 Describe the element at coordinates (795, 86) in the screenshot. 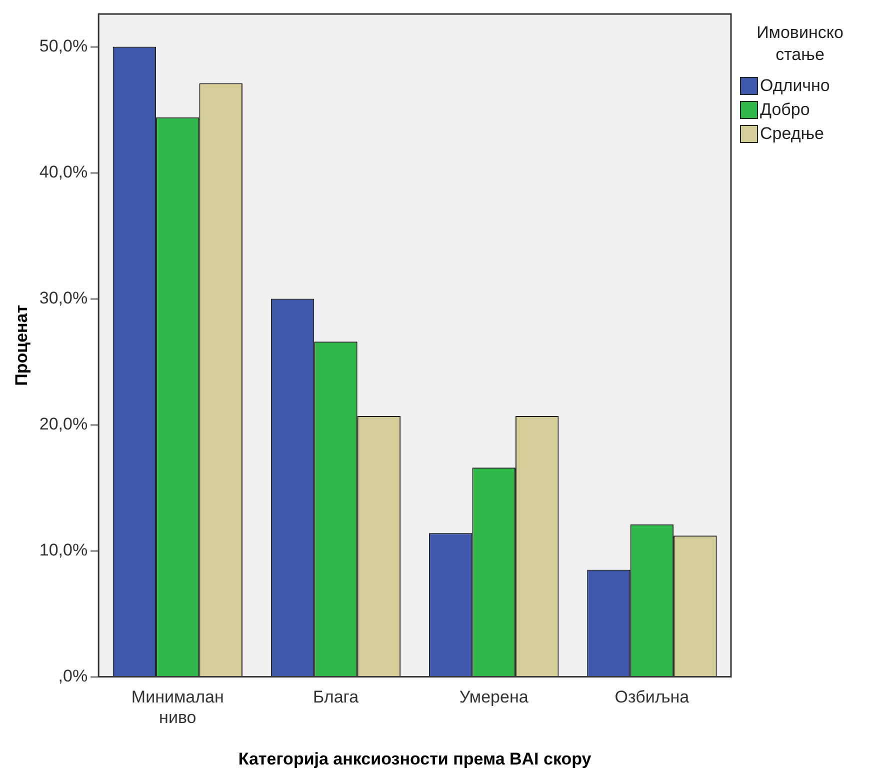

I see `legend-label: Одлично` at that location.